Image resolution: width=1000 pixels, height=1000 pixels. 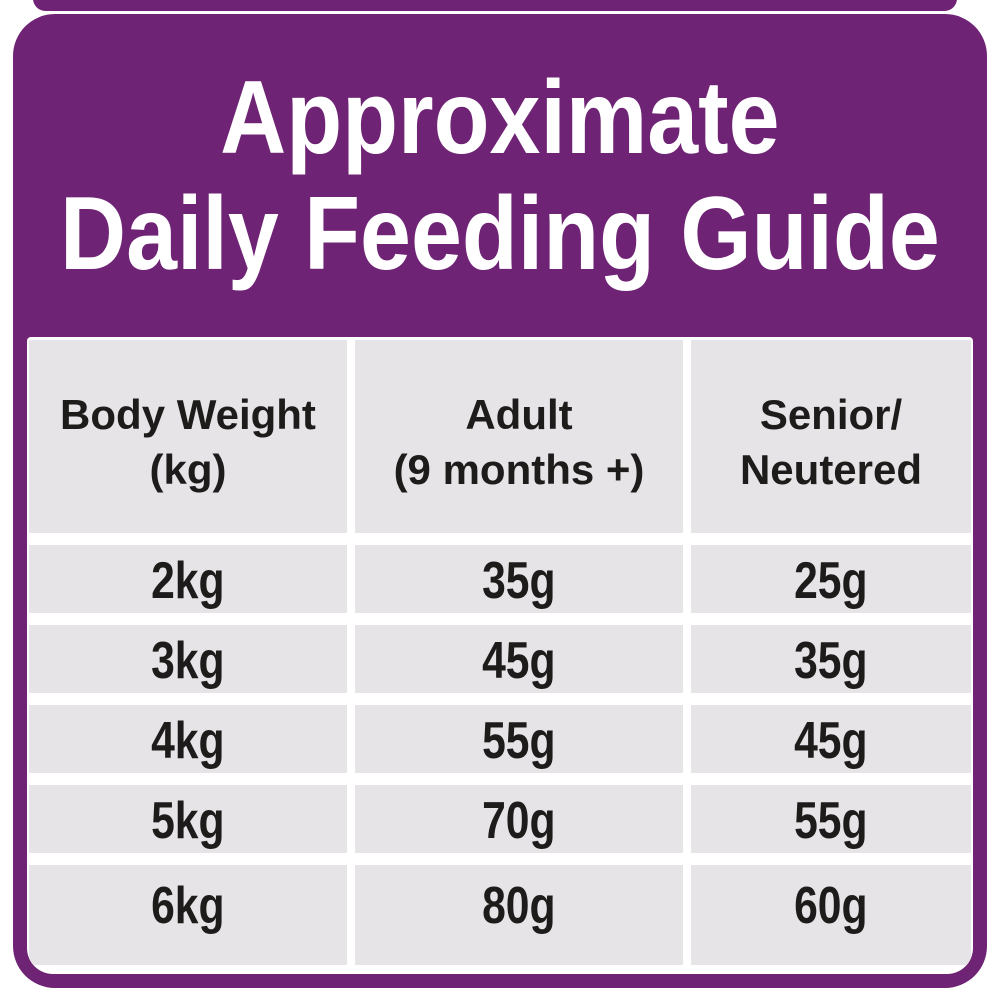 What do you see at coordinates (188, 659) in the screenshot?
I see `cell-weight: 3kg` at bounding box center [188, 659].